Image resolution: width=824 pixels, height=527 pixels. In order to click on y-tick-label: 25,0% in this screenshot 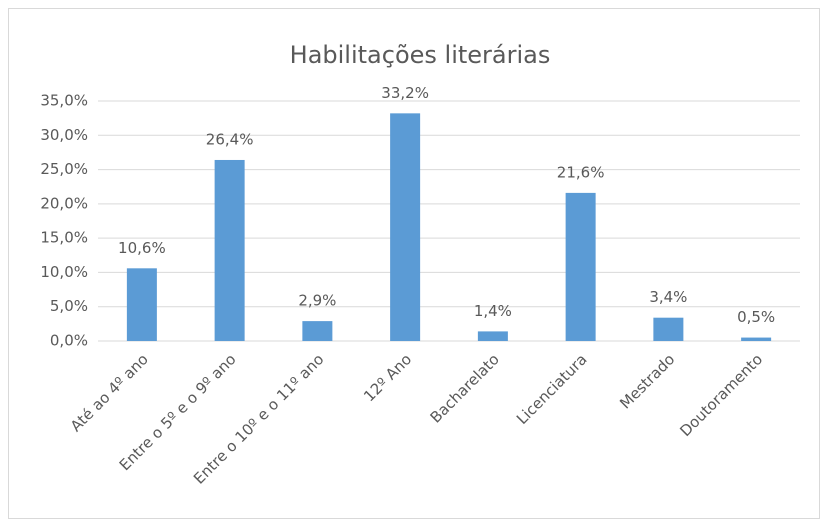, I will do `click(64, 169)`.